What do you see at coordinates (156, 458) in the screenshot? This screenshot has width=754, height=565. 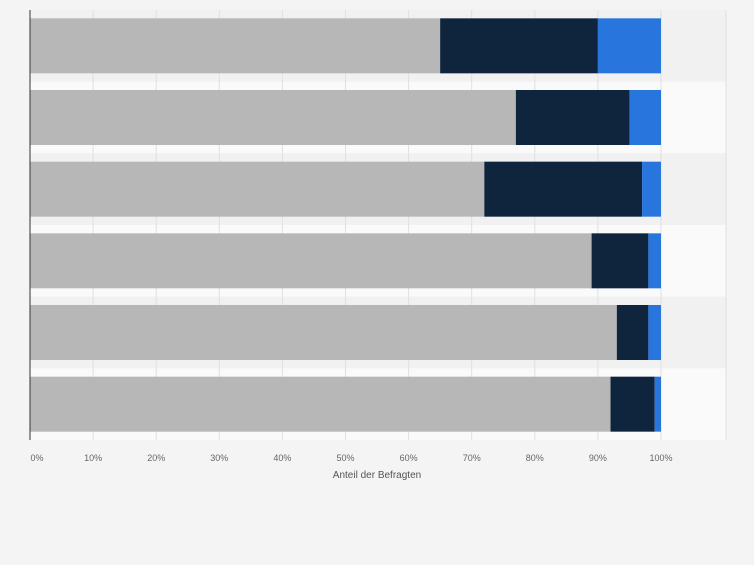 I see `x-tick-label: 20%` at bounding box center [156, 458].